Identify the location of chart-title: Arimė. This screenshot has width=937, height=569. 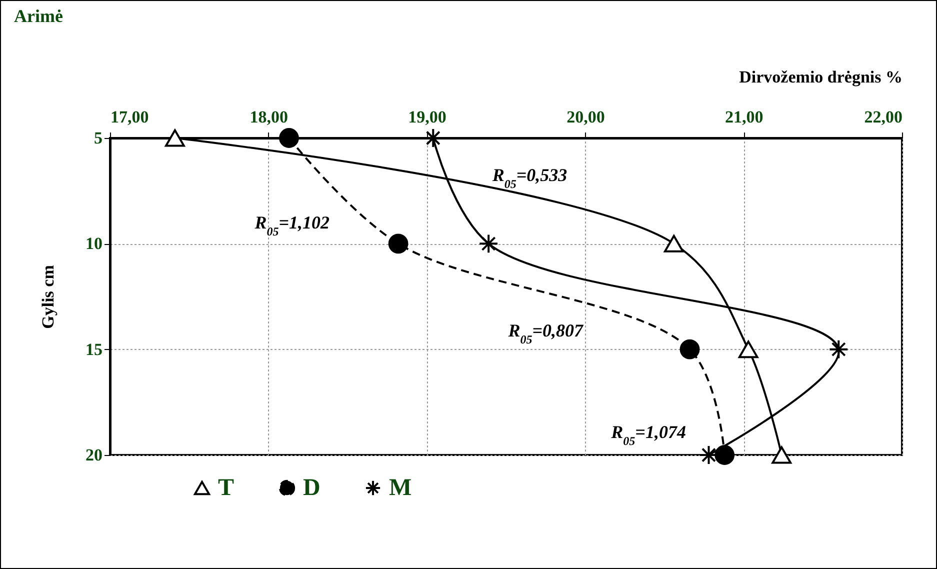
(38, 16).